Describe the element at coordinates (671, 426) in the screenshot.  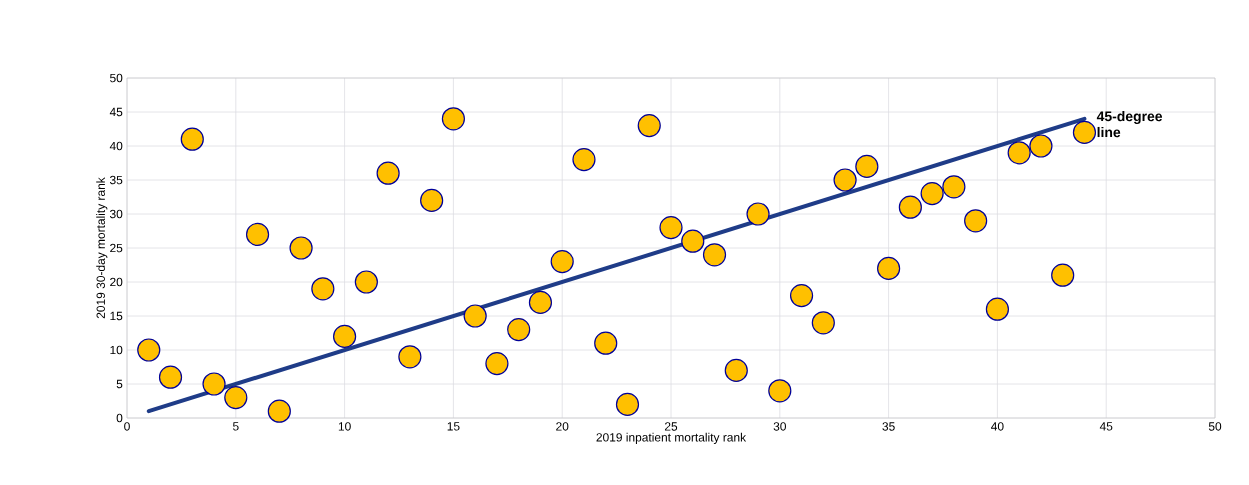
I see `x-tick-label: 25` at that location.